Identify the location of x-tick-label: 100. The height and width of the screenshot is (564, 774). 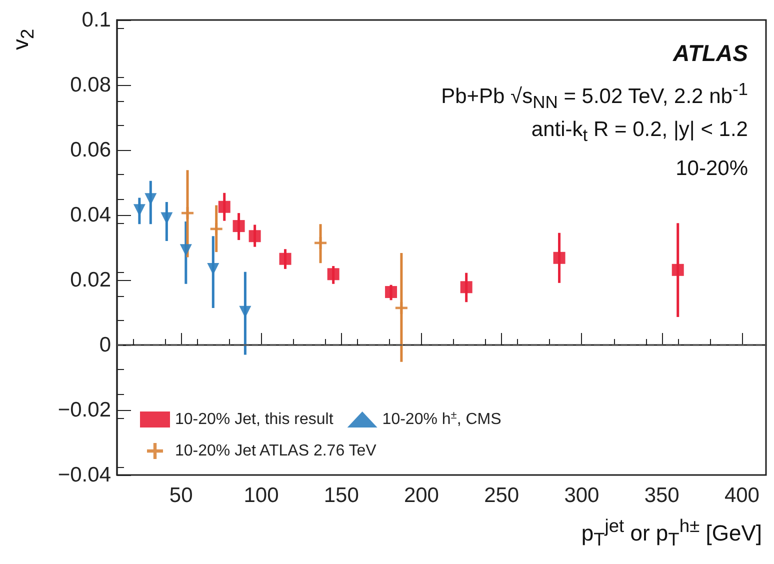
(261, 495).